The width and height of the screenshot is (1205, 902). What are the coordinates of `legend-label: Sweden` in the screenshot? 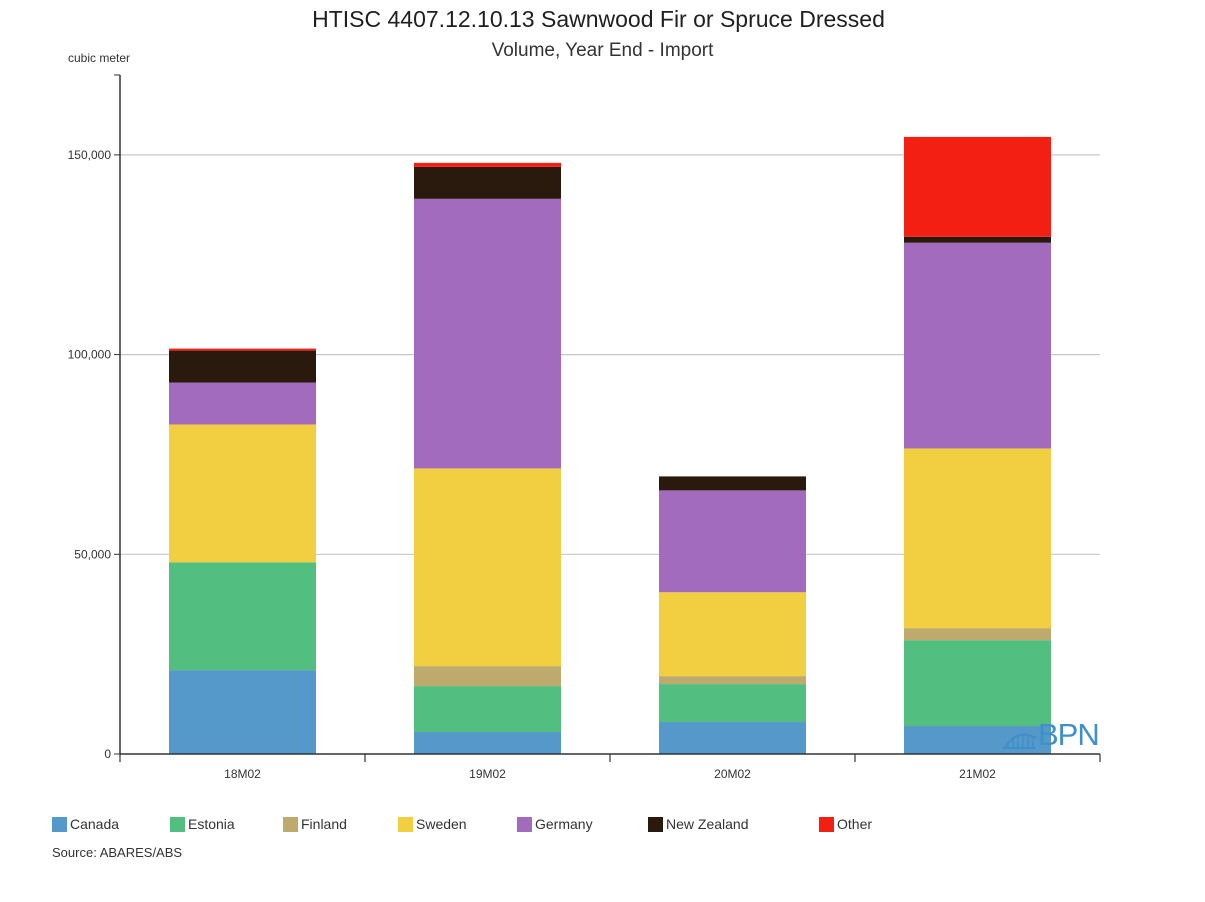 It's located at (441, 824).